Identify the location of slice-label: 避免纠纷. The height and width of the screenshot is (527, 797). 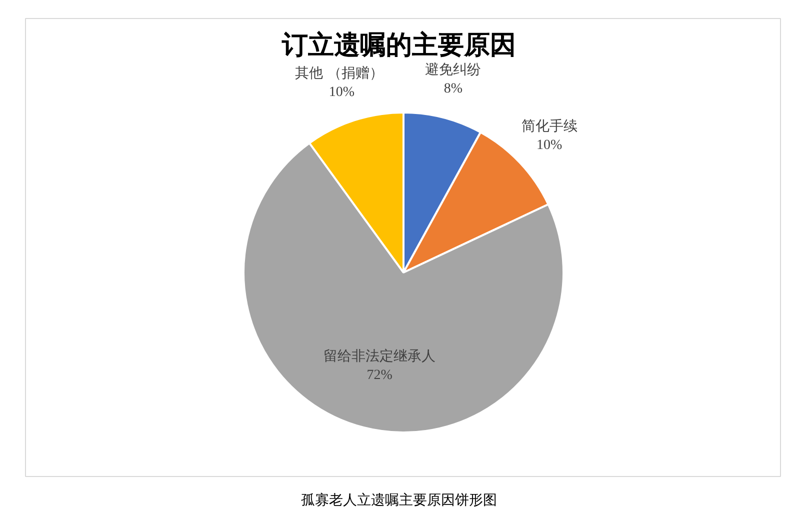
(453, 70).